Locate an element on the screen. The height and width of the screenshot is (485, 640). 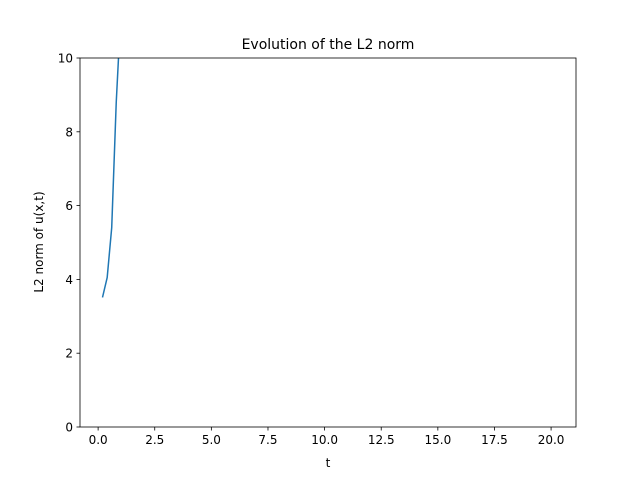
y-tick-label: 8 is located at coordinates (69, 132).